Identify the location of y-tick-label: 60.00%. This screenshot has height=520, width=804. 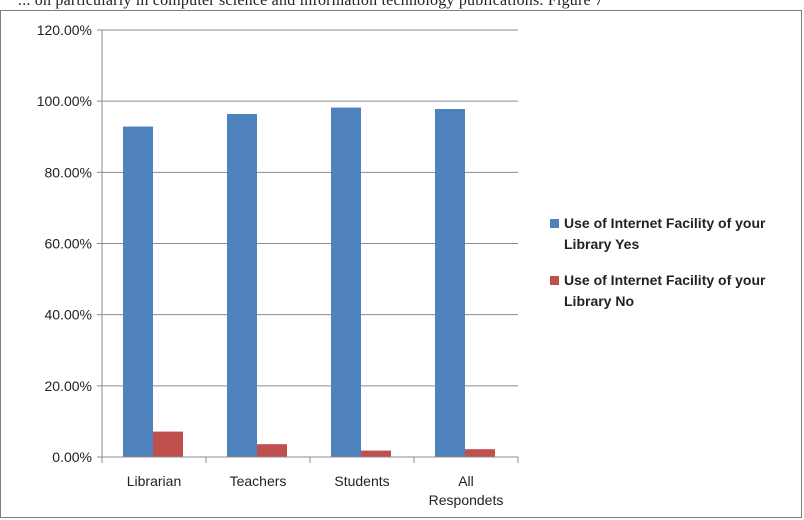
(68, 244).